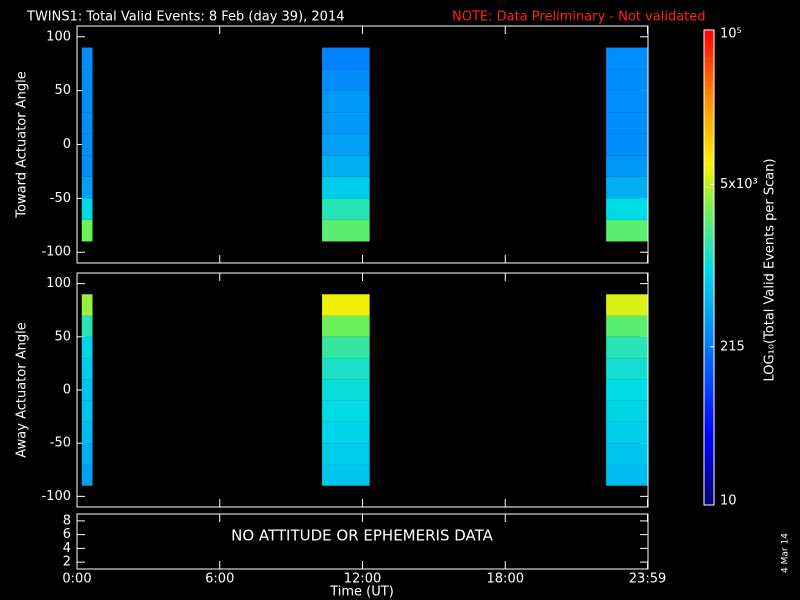  What do you see at coordinates (770, 269) in the screenshot?
I see `colorbar-label: LOG₁₀(Total Valid Events per Scan)` at bounding box center [770, 269].